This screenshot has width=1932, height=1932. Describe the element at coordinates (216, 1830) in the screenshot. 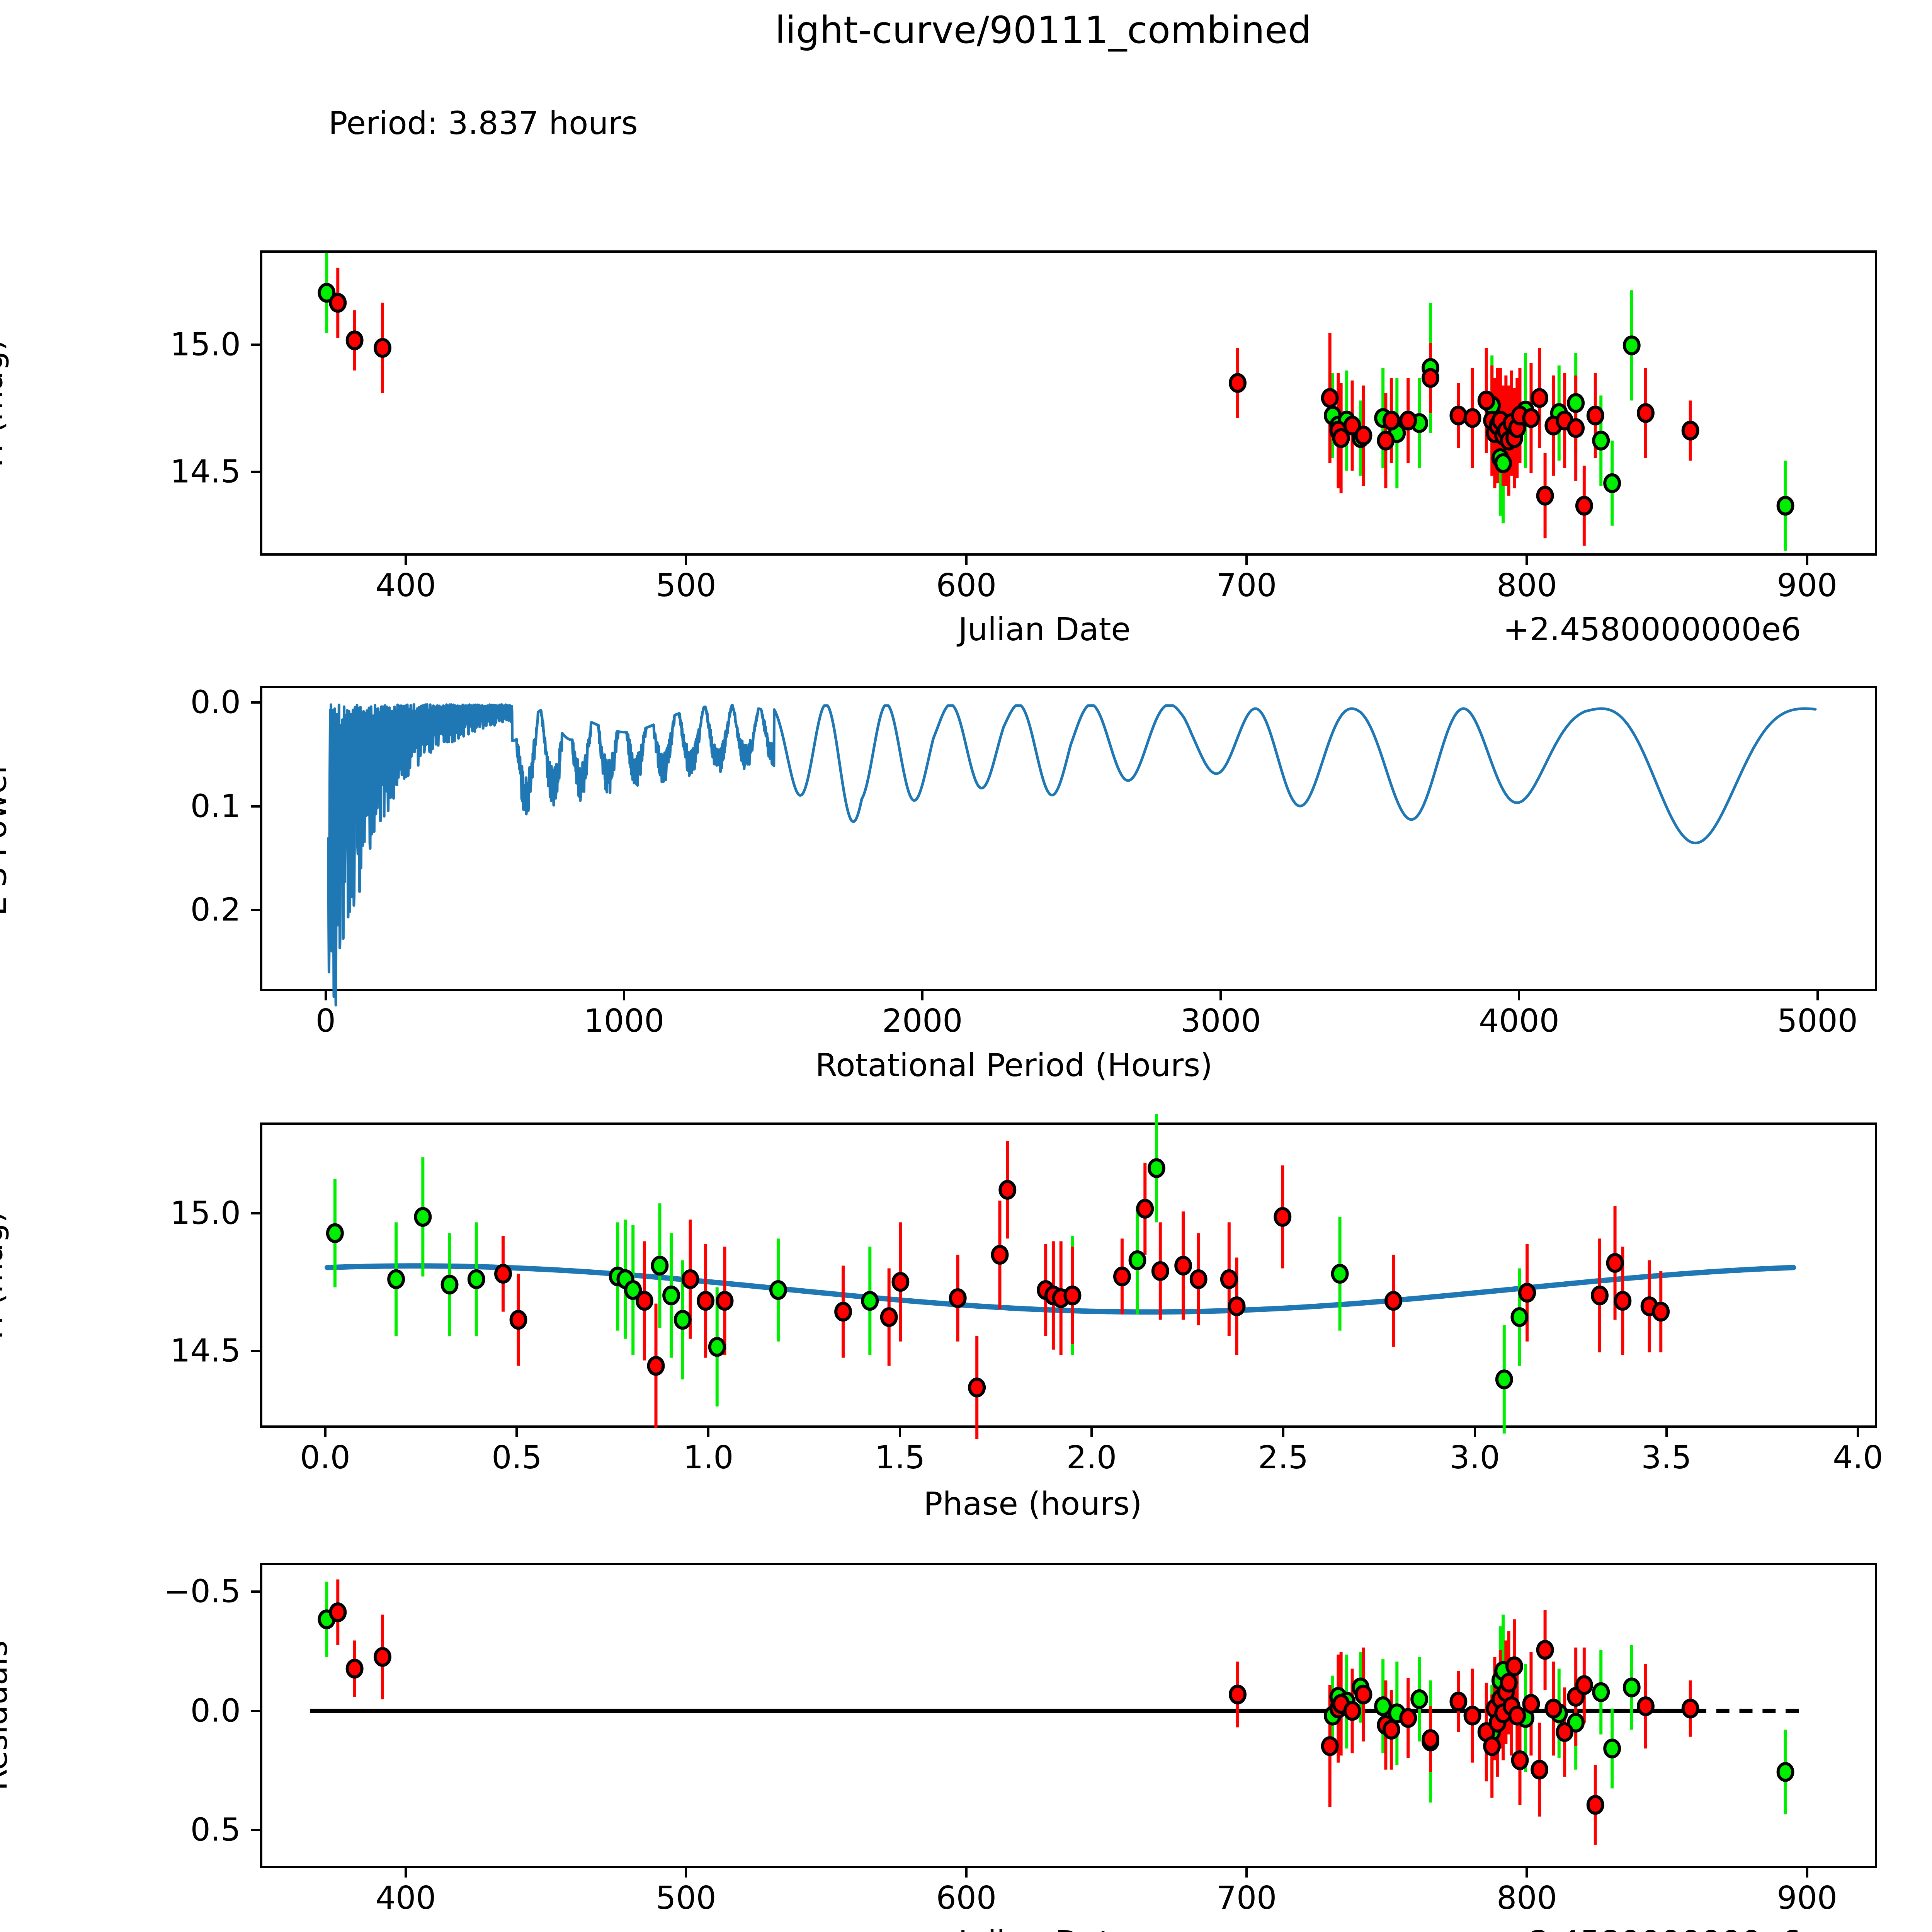

I see `y-tick-label: 0.5` at that location.